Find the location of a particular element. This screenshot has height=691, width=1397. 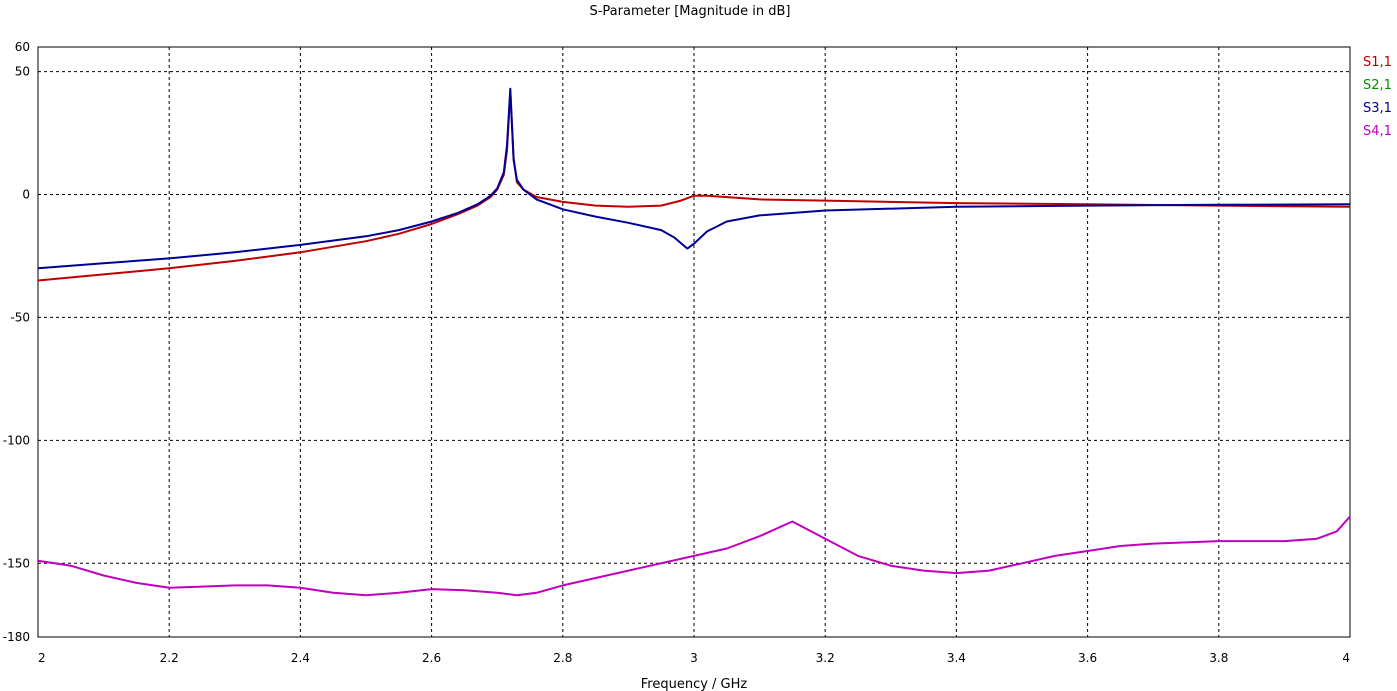

legend-entry: S2,1 is located at coordinates (1377, 85).